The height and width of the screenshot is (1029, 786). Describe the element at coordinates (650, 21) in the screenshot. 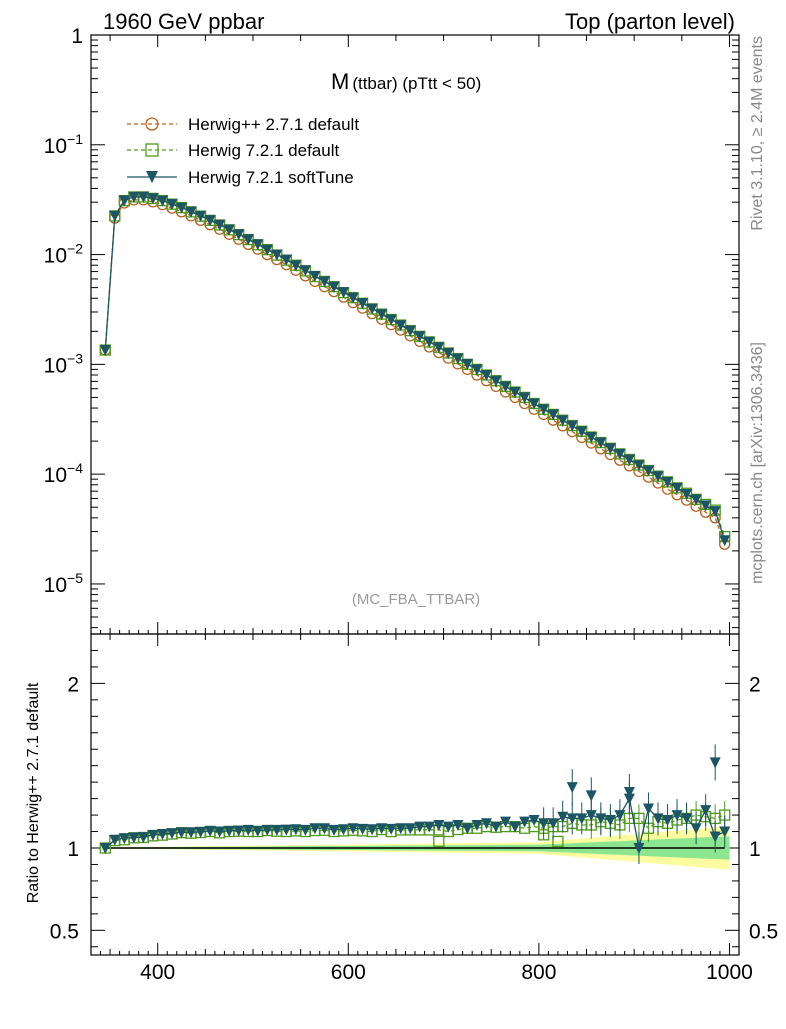

I see `header-right: Top (parton level)` at that location.